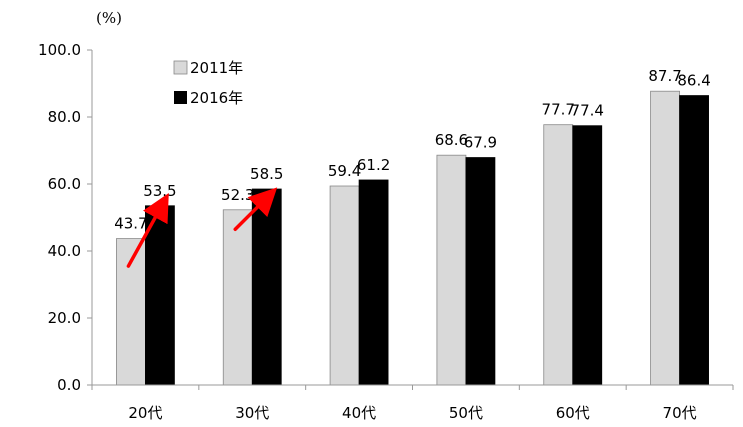 Image resolution: width=743 pixels, height=427 pixels. What do you see at coordinates (664, 76) in the screenshot?
I see `data-label: 87.7` at bounding box center [664, 76].